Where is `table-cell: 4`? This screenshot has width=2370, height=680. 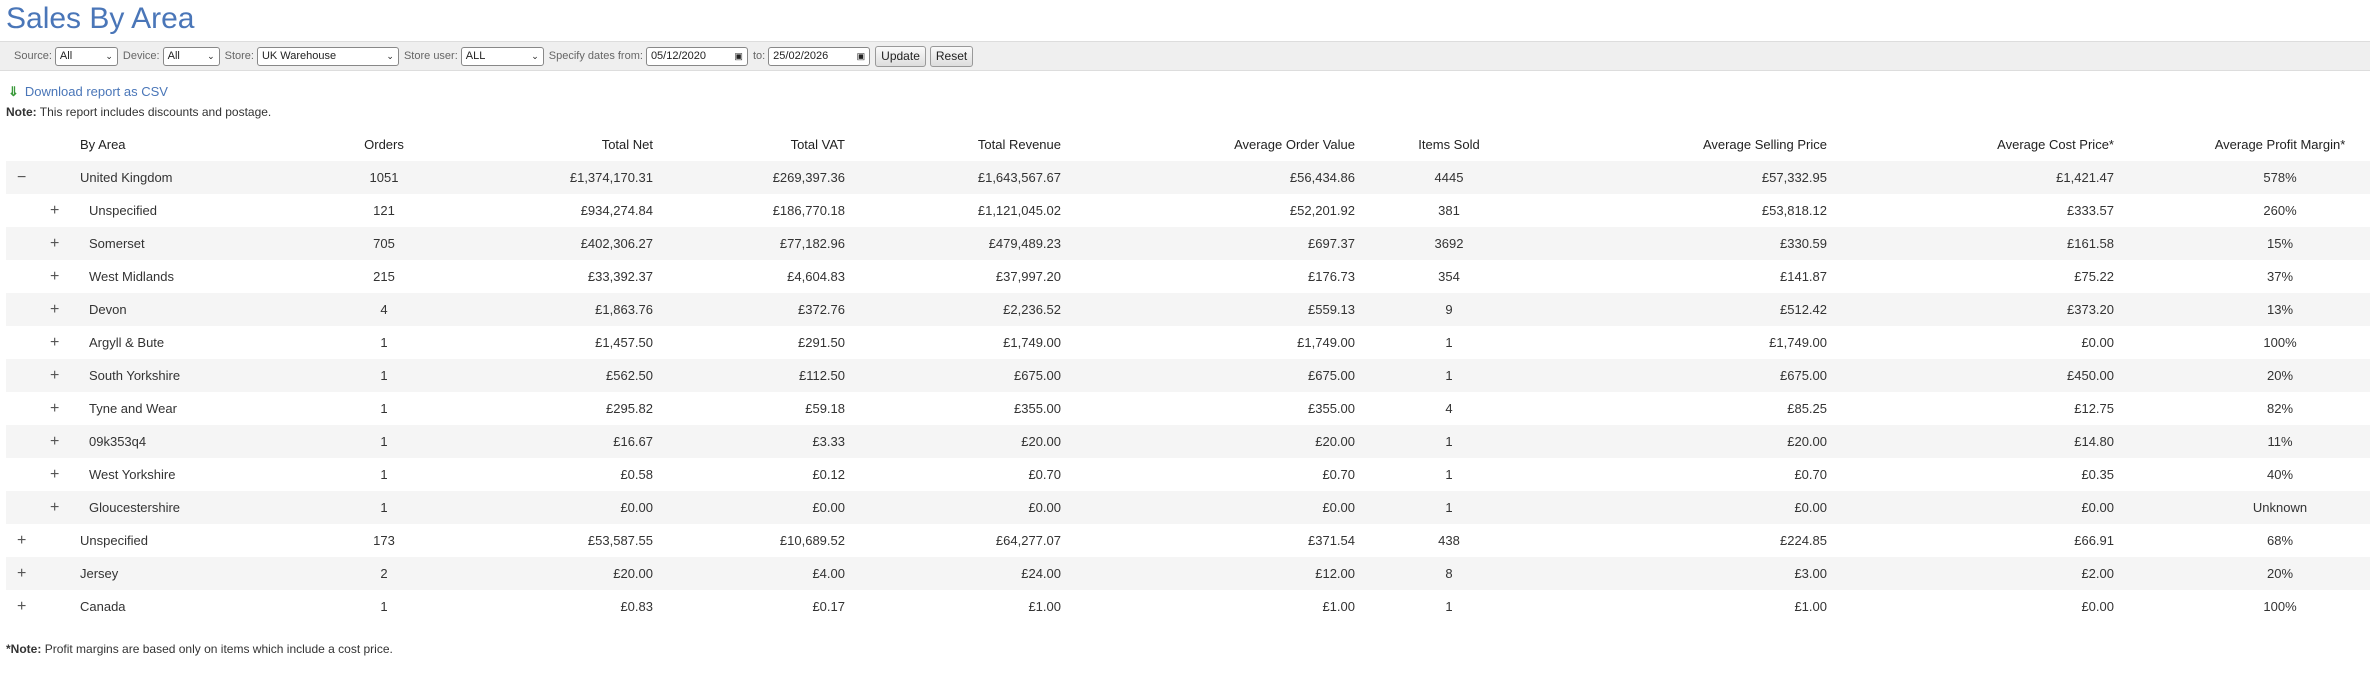 table-cell: 4 is located at coordinates (384, 309).